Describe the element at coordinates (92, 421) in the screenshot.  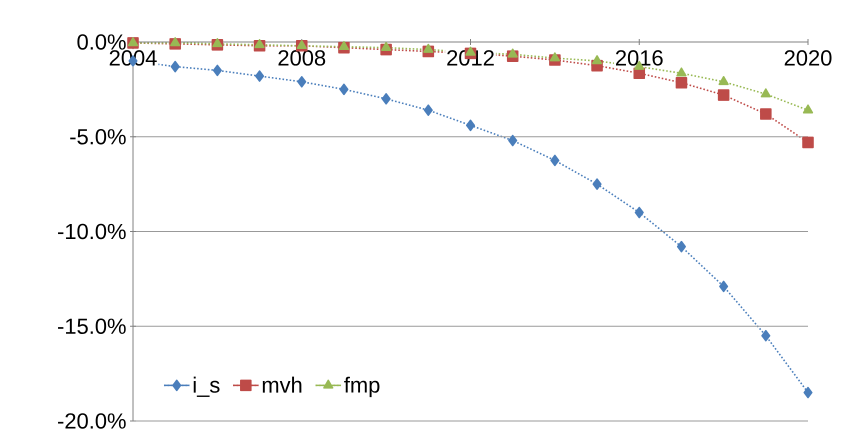
I see `y-tick-label: -20.0%` at that location.